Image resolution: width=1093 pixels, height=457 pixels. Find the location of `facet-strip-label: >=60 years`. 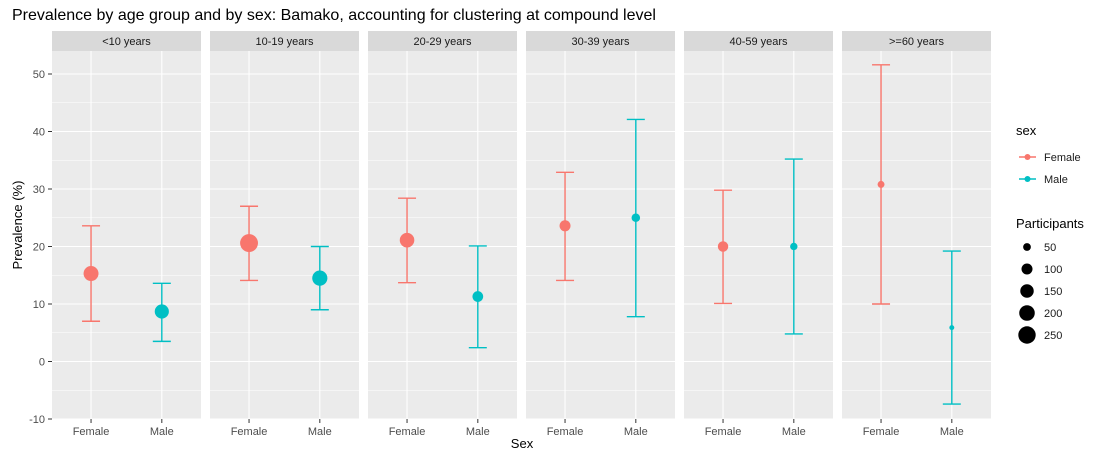

facet-strip-label: >=60 years is located at coordinates (917, 42).